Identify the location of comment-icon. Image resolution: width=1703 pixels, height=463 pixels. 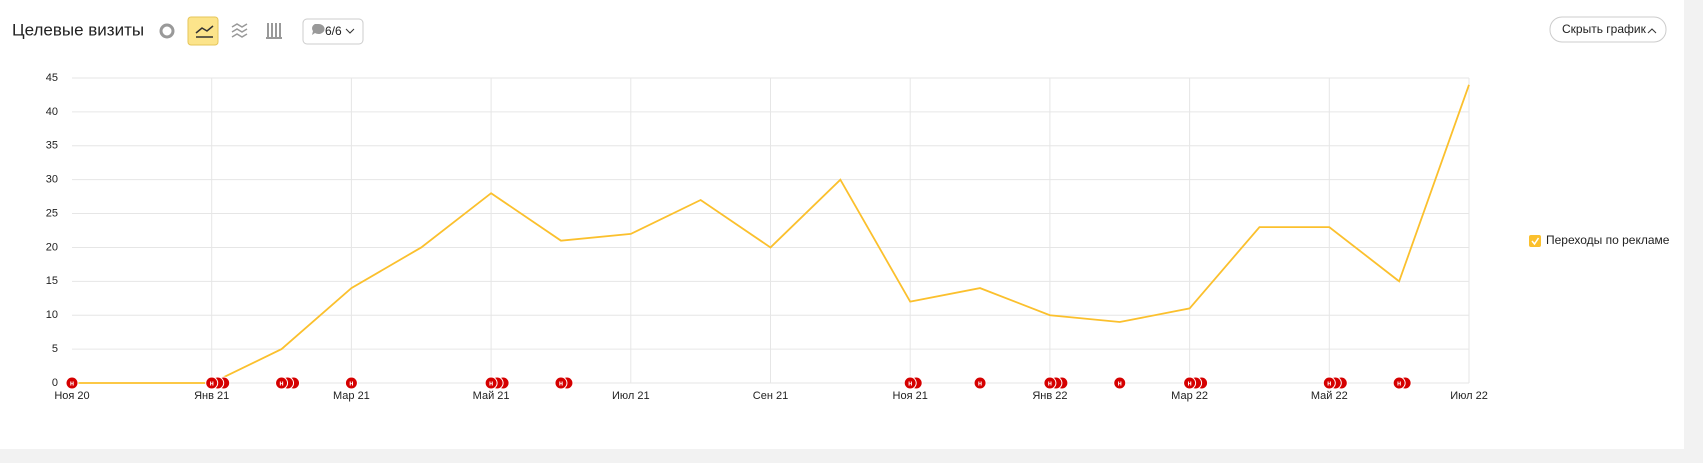
(318, 29).